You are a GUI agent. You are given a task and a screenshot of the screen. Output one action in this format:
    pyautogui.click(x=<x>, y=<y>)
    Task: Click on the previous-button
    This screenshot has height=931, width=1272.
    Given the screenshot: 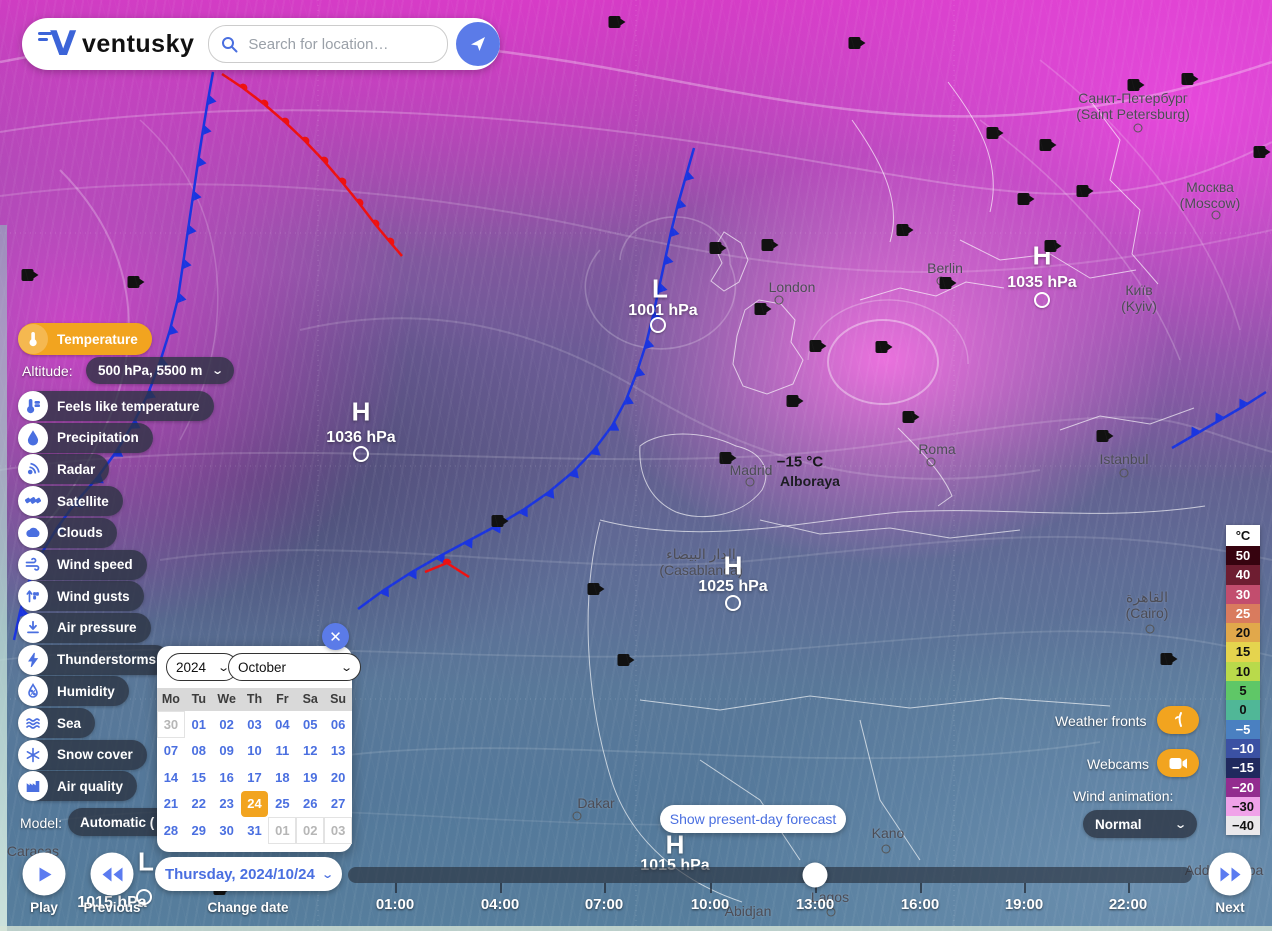 What is the action you would take?
    pyautogui.click(x=112, y=874)
    